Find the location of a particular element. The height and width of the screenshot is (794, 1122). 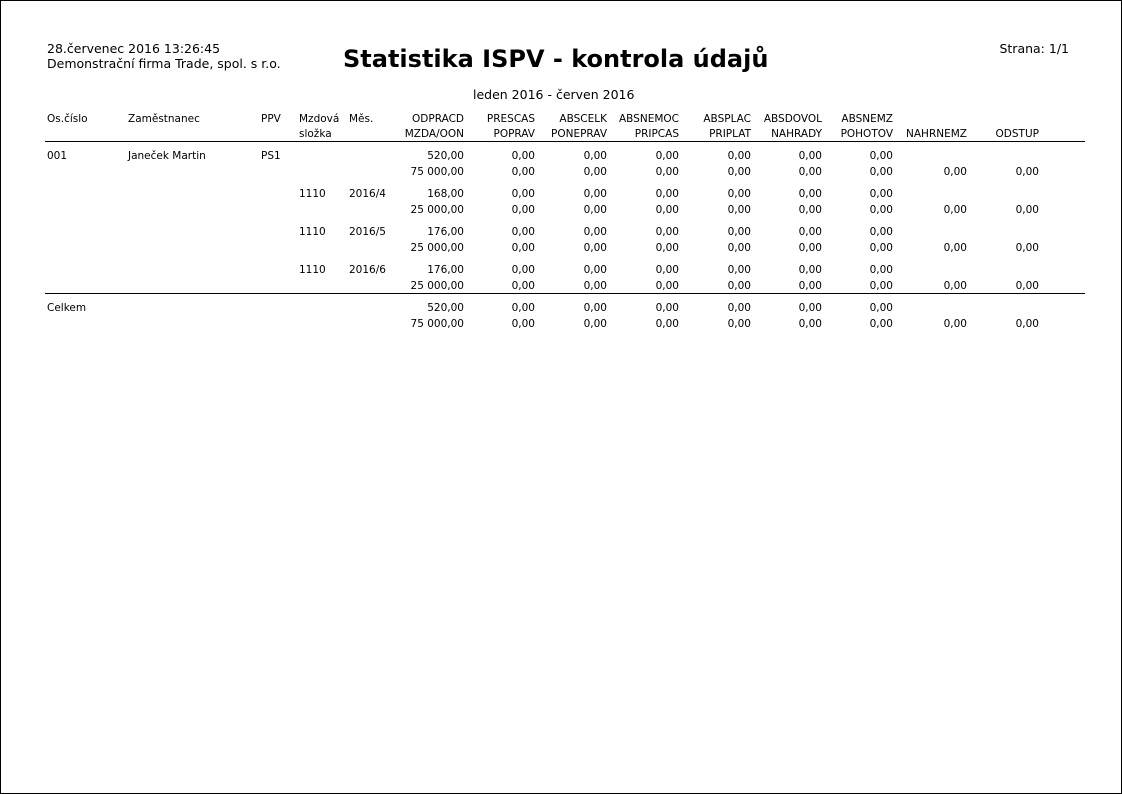

col-header: MZDA/OON is located at coordinates (434, 134).